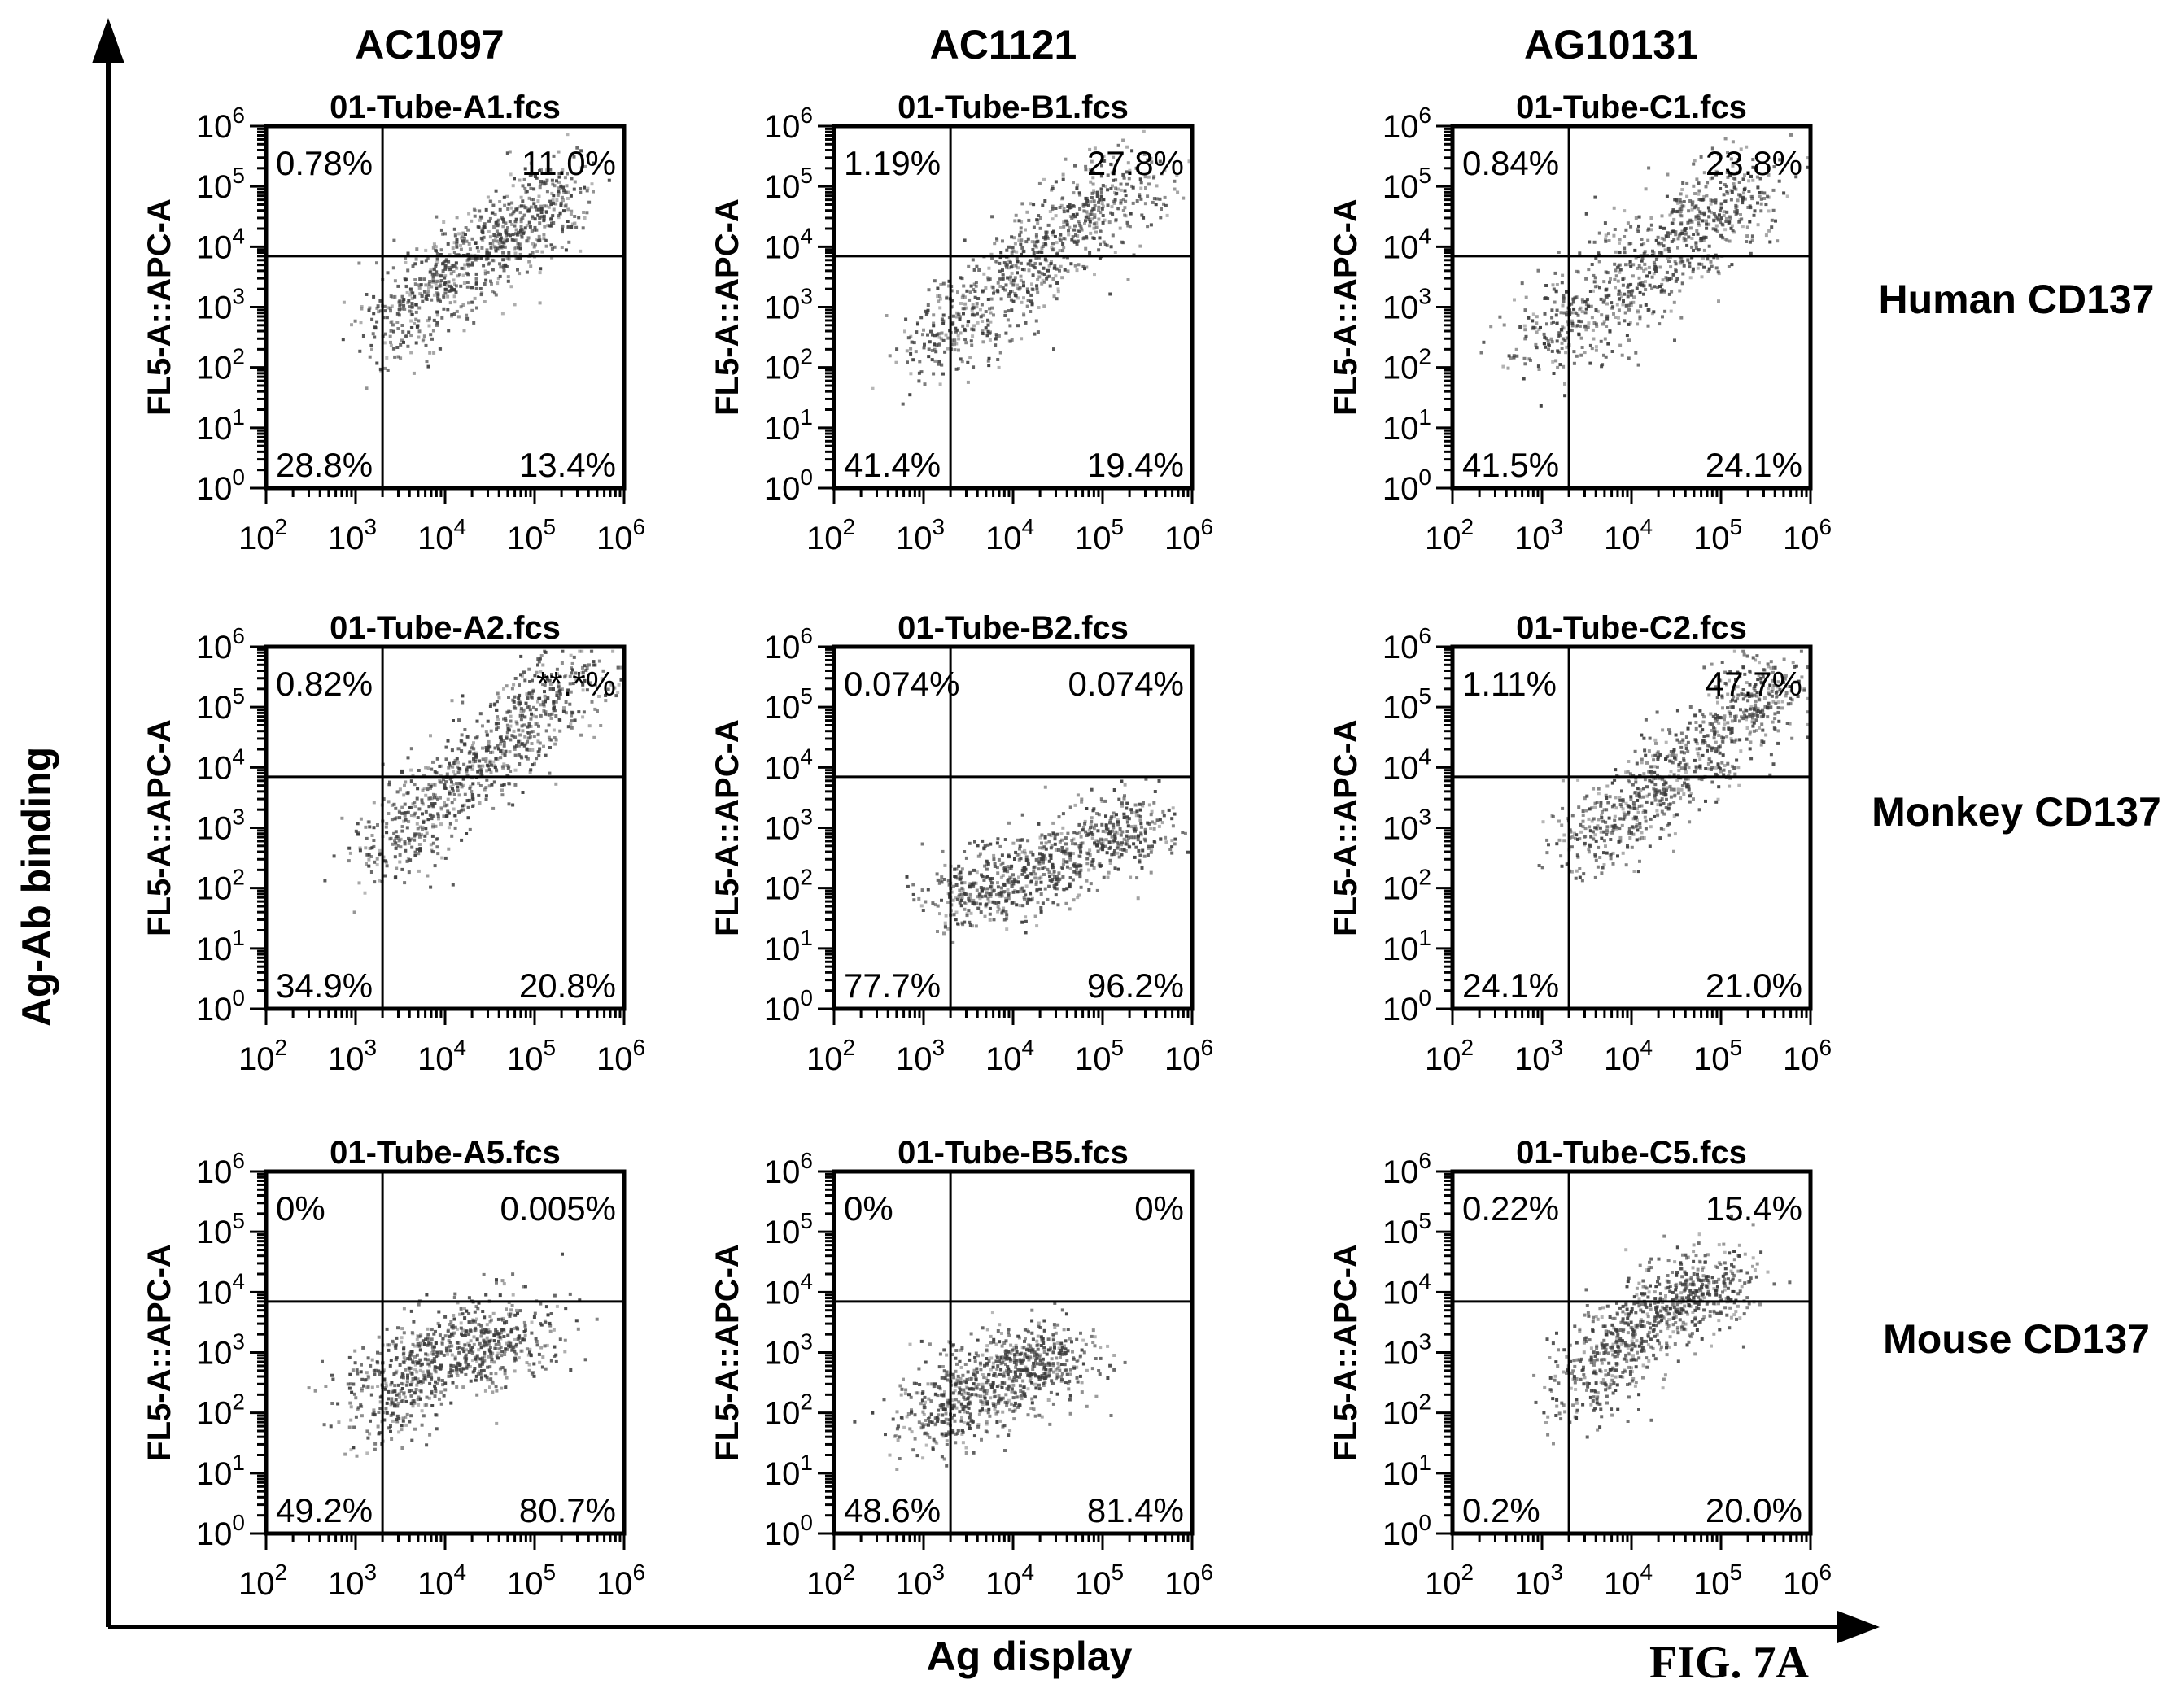 This screenshot has width=2184, height=1697. What do you see at coordinates (220, 765) in the screenshot?
I see `panel-3-y-tick-label: 10⁴` at bounding box center [220, 765].